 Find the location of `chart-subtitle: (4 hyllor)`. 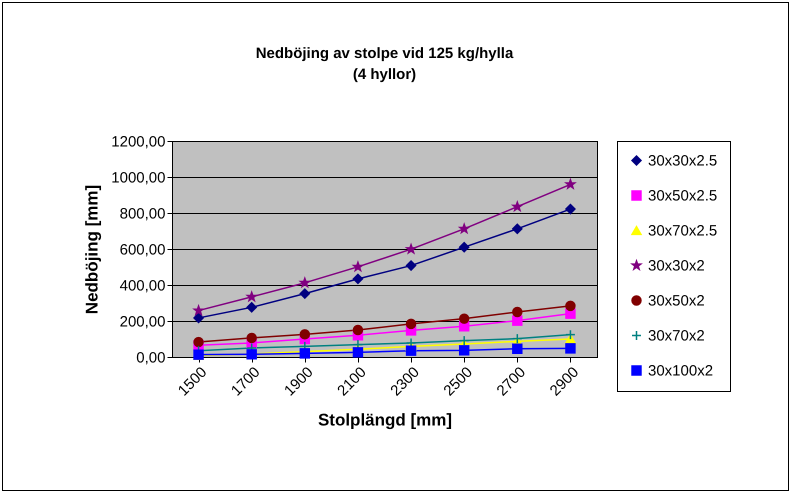

chart-subtitle: (4 hyllor) is located at coordinates (384, 74).